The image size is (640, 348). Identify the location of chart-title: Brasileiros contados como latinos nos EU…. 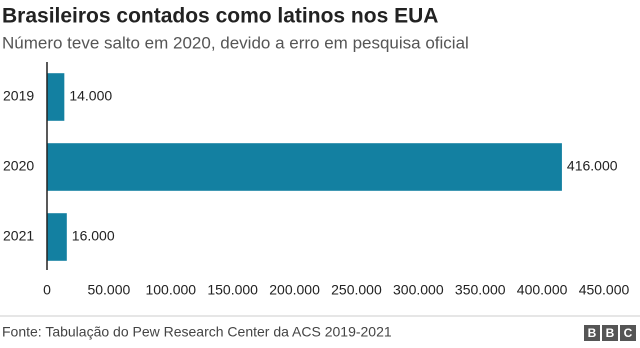
(220, 16).